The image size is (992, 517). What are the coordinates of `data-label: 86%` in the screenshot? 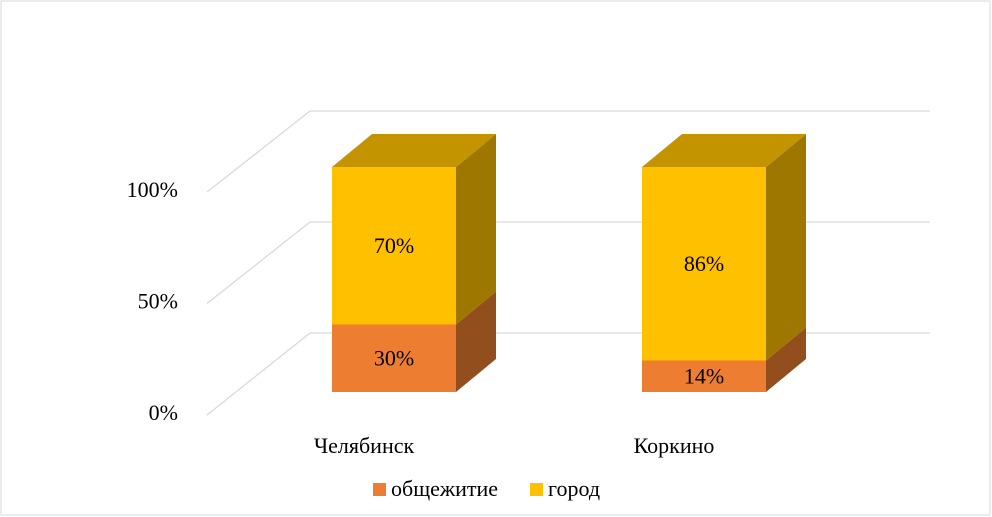 It's located at (704, 263).